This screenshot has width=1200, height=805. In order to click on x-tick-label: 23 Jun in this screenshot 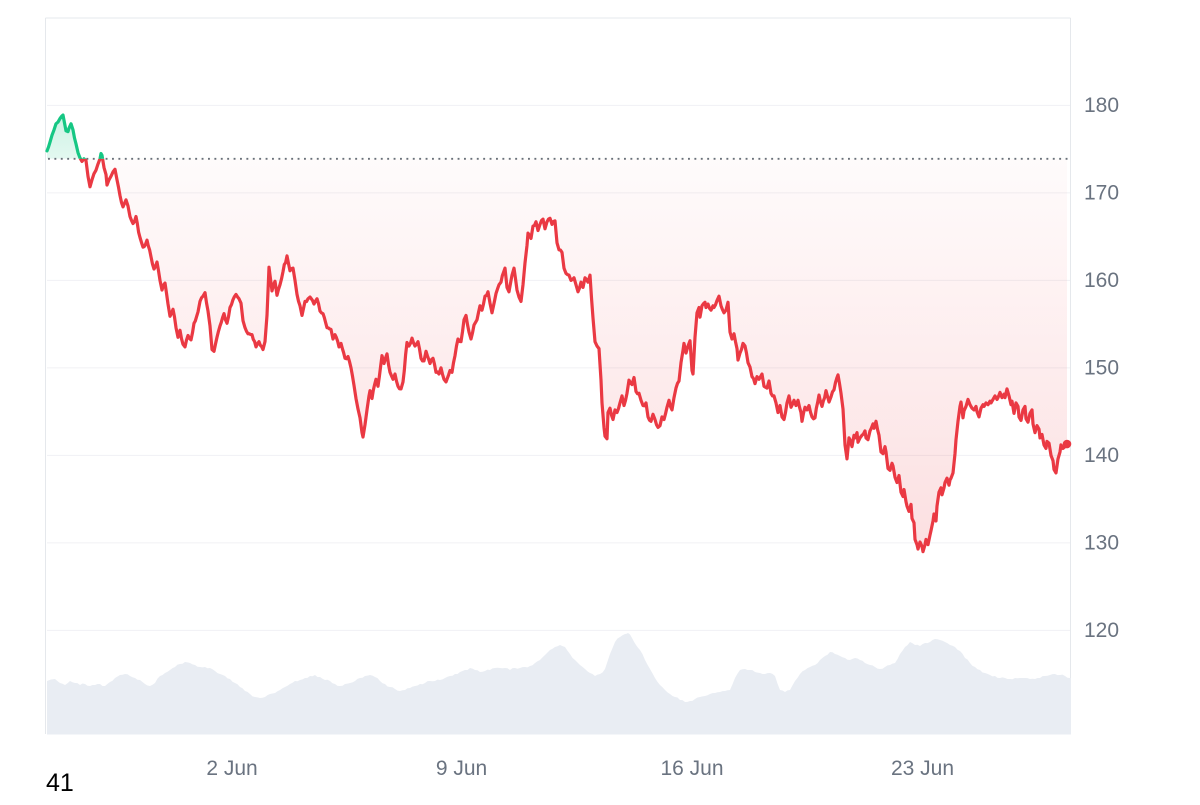, I will do `click(922, 768)`.